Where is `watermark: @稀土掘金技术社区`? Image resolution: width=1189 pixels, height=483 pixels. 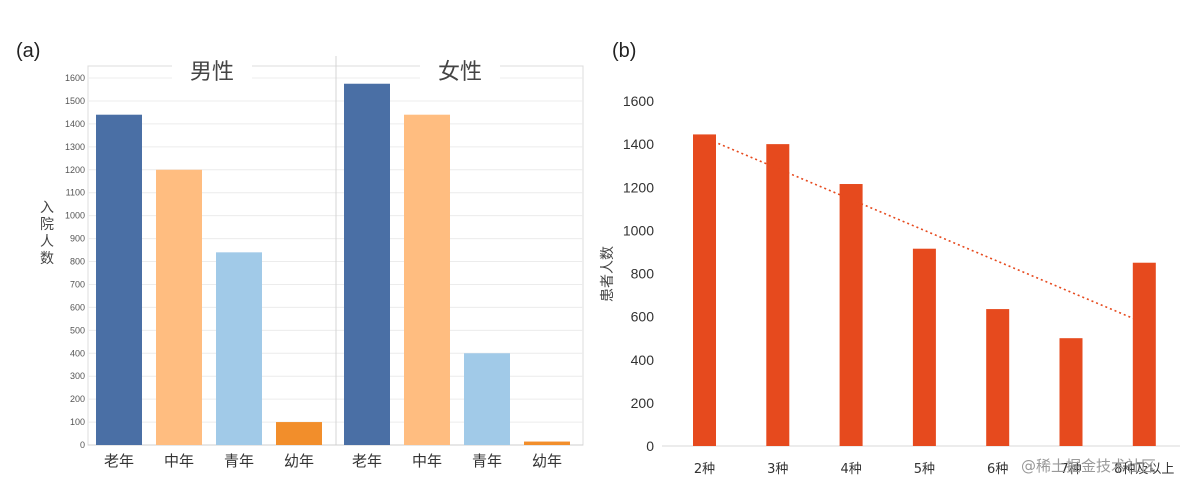 watermark: @稀土掘金技术社区 is located at coordinates (1088, 466).